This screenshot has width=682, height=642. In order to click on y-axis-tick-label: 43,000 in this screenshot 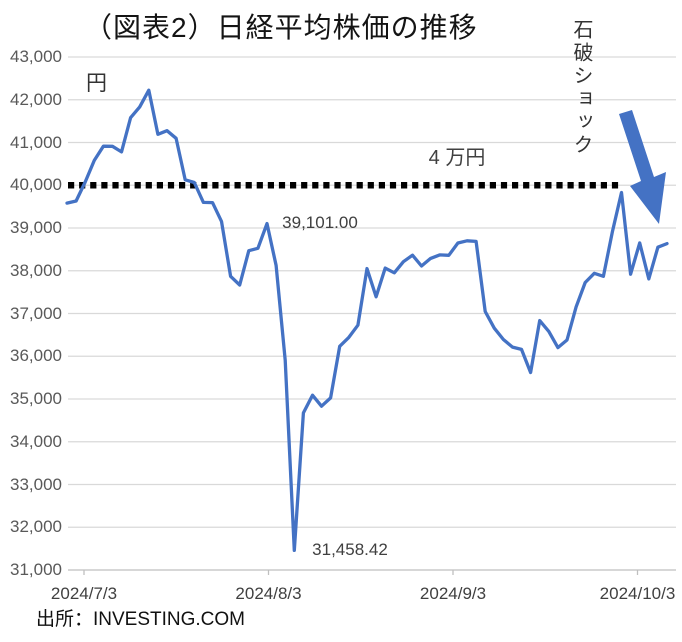, I will do `click(36, 56)`.